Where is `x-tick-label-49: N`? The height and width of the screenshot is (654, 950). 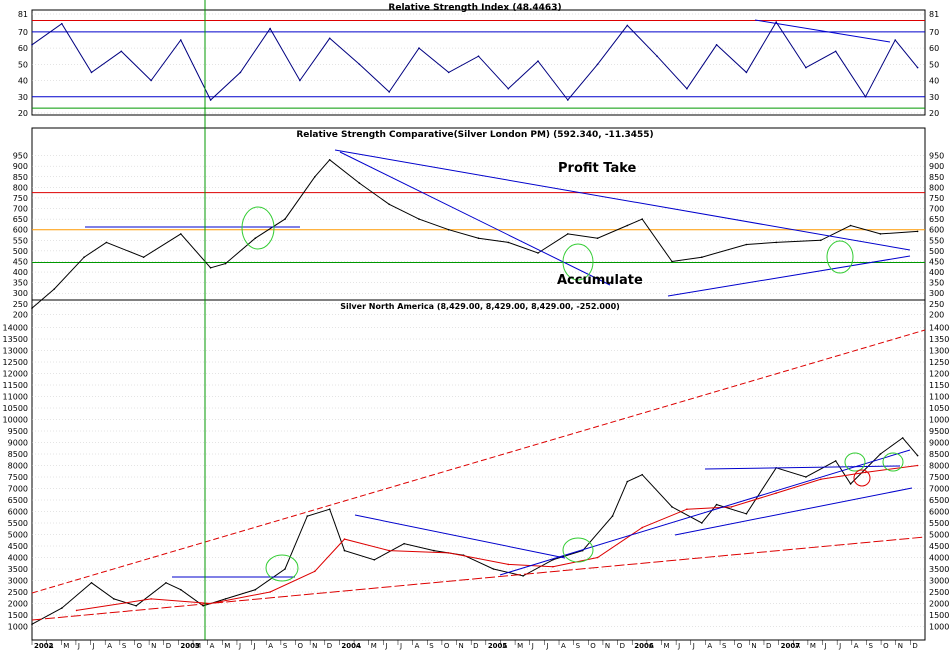
x-tick-label-49: N is located at coordinates (753, 646).